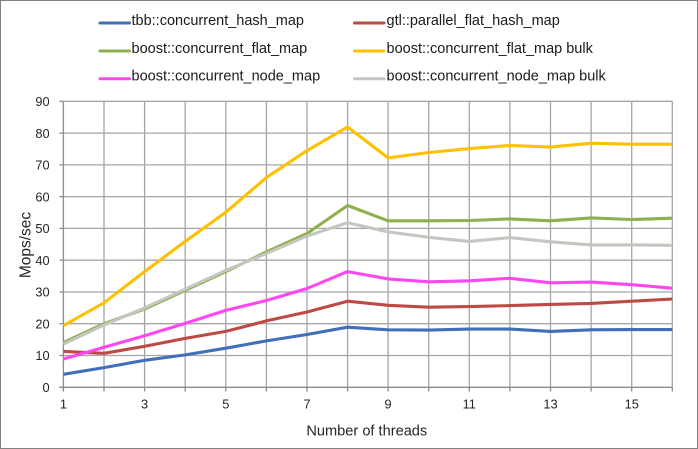  Describe the element at coordinates (220, 49) in the screenshot. I see `svg-text: boost::concurrent_flat_map` at that location.